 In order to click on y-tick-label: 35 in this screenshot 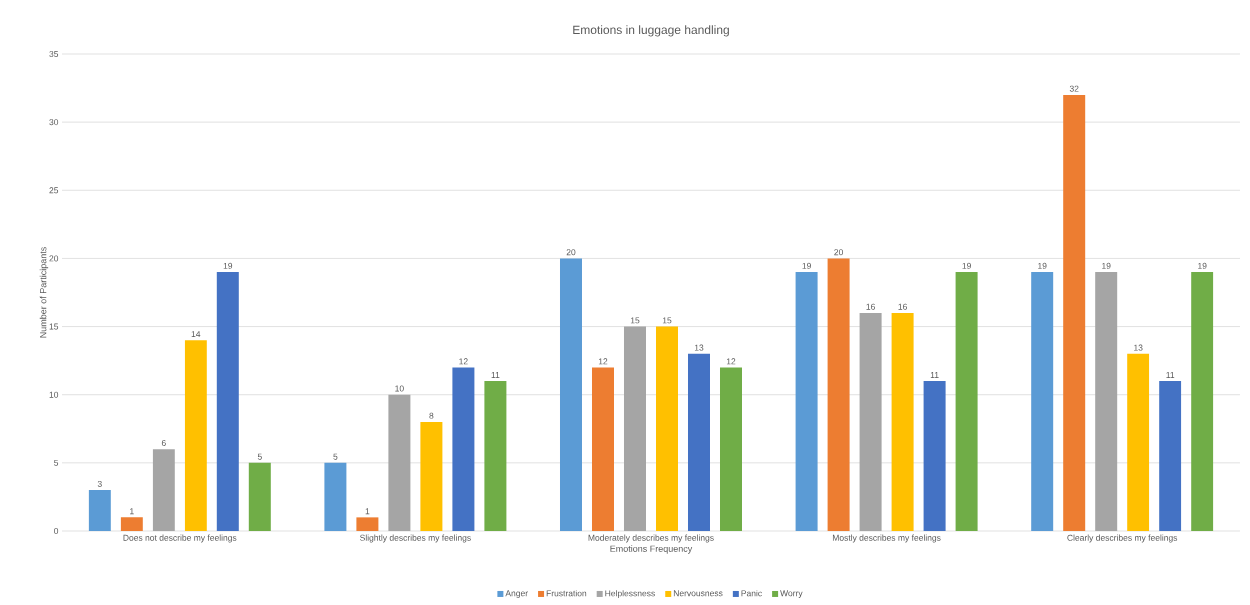, I will do `click(54, 53)`.